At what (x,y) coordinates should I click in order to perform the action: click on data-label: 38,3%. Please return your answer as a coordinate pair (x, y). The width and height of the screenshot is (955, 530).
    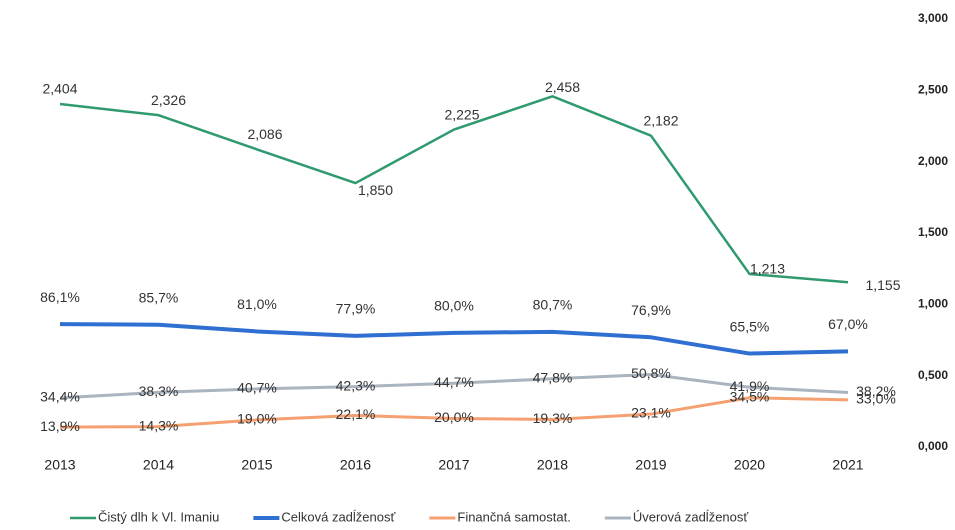
    Looking at the image, I should click on (159, 391).